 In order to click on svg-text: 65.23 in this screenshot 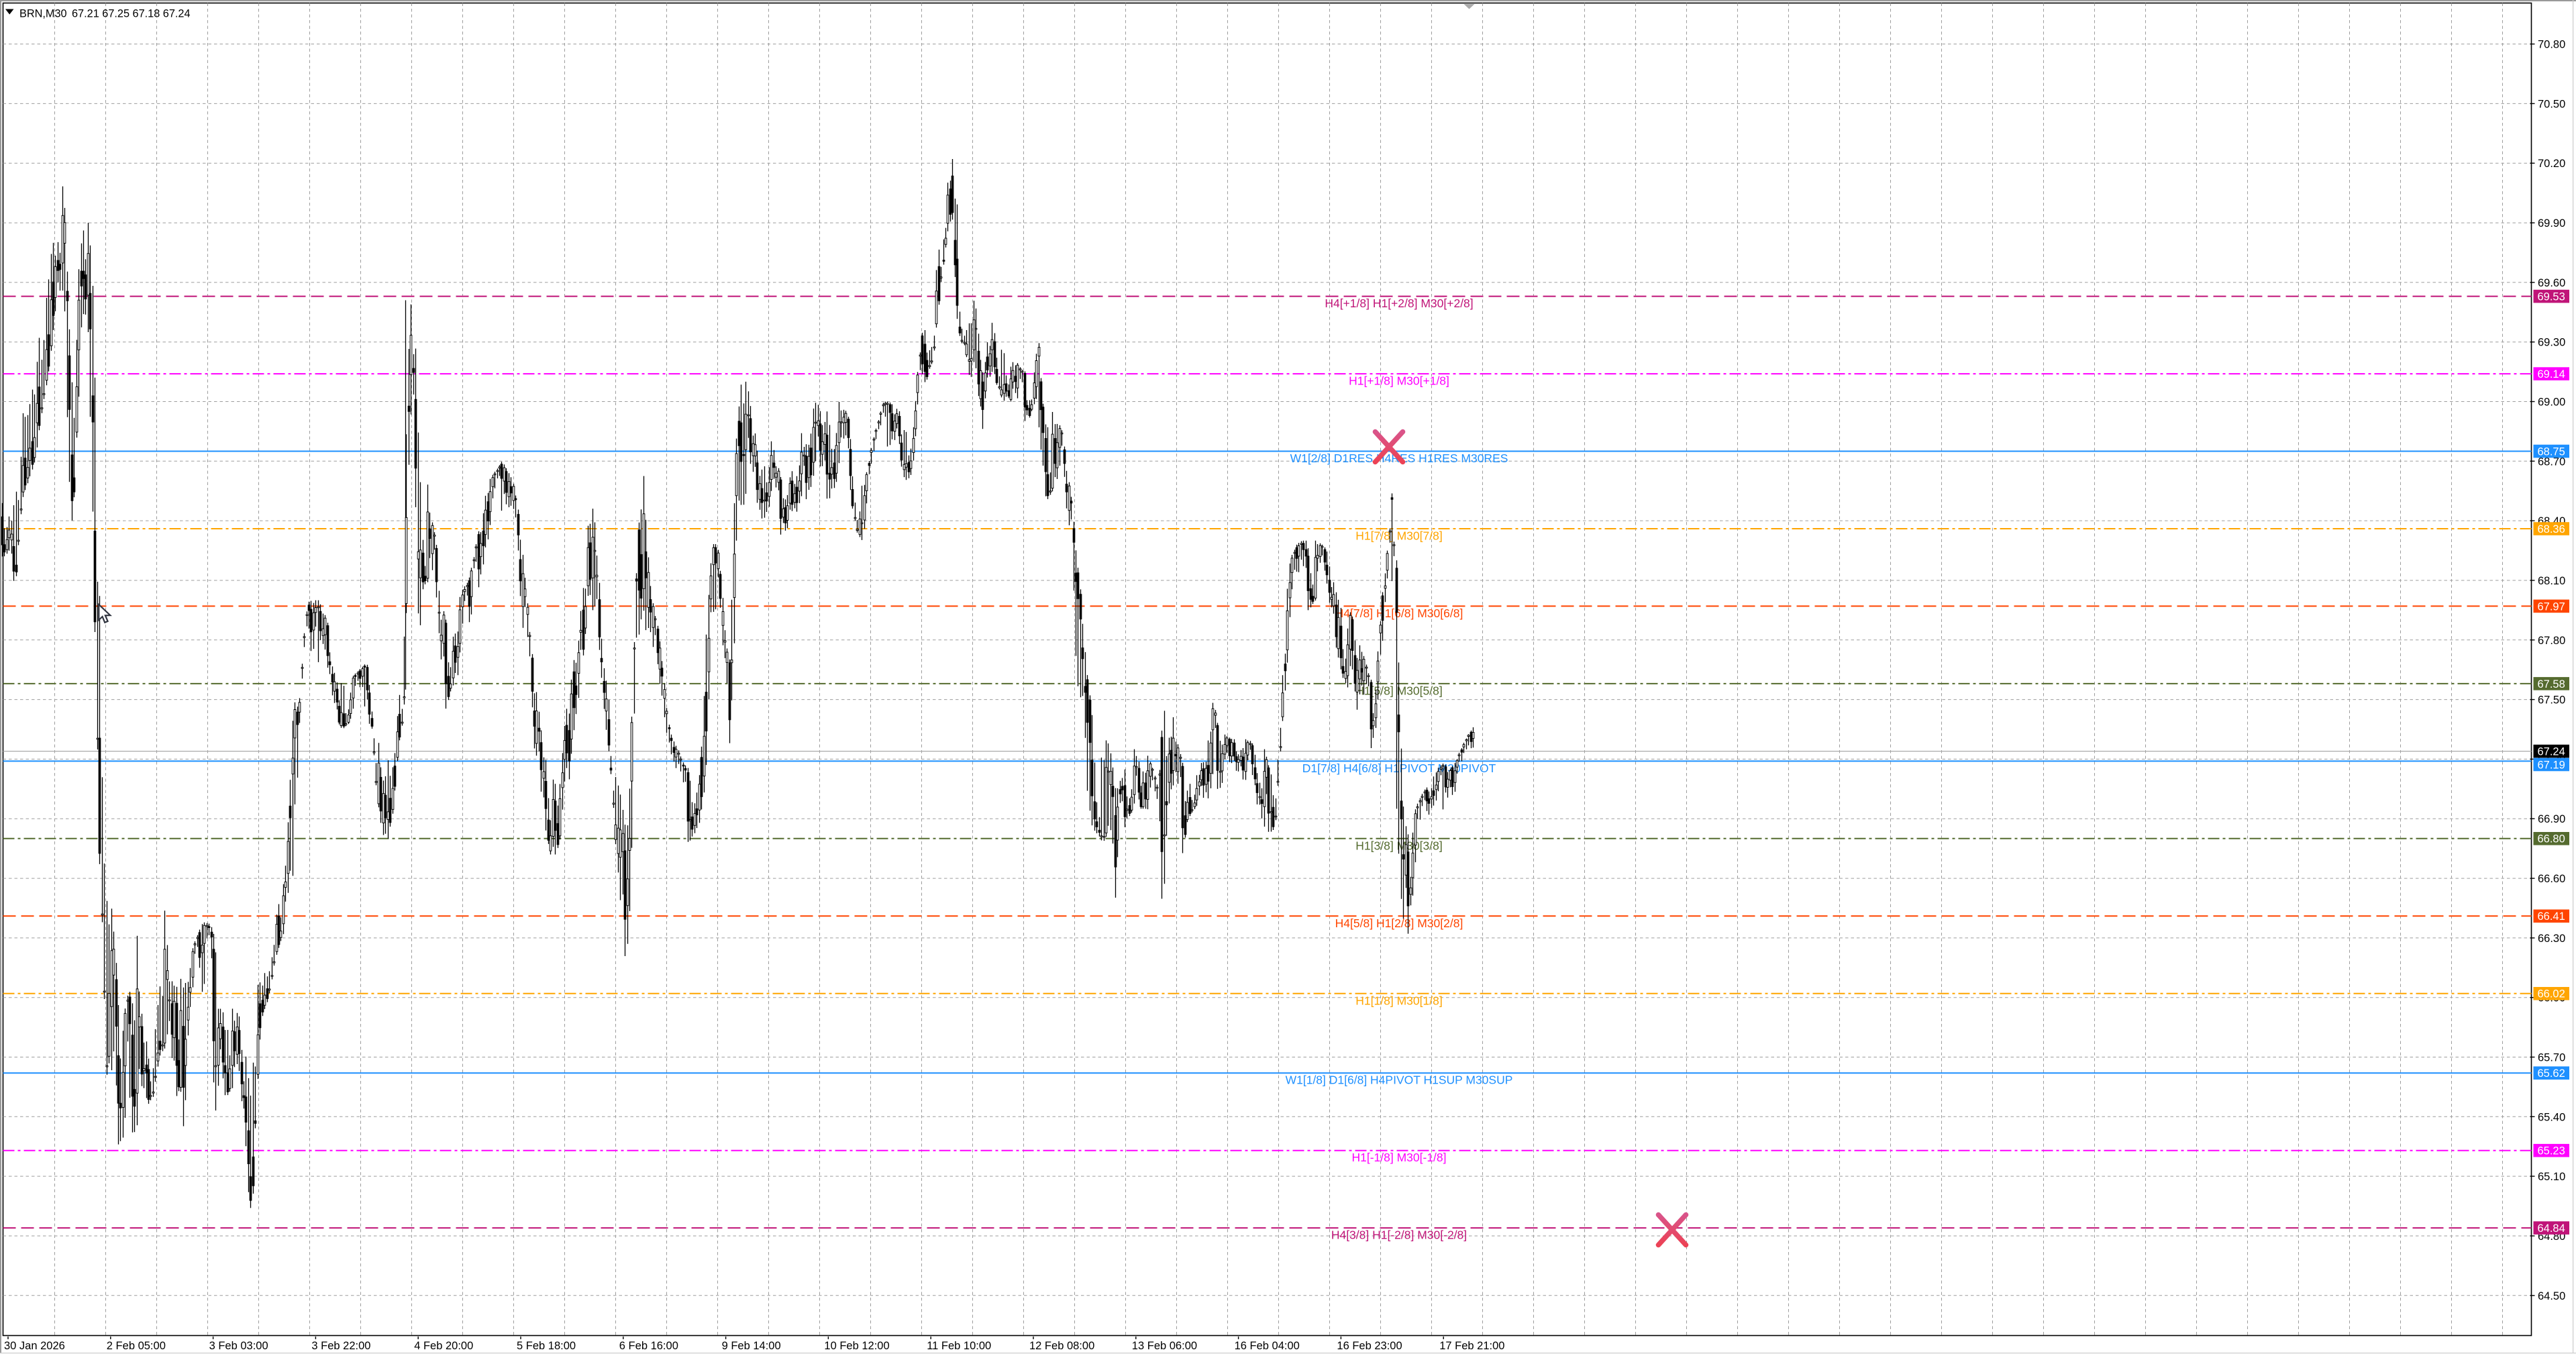, I will do `click(2551, 1151)`.